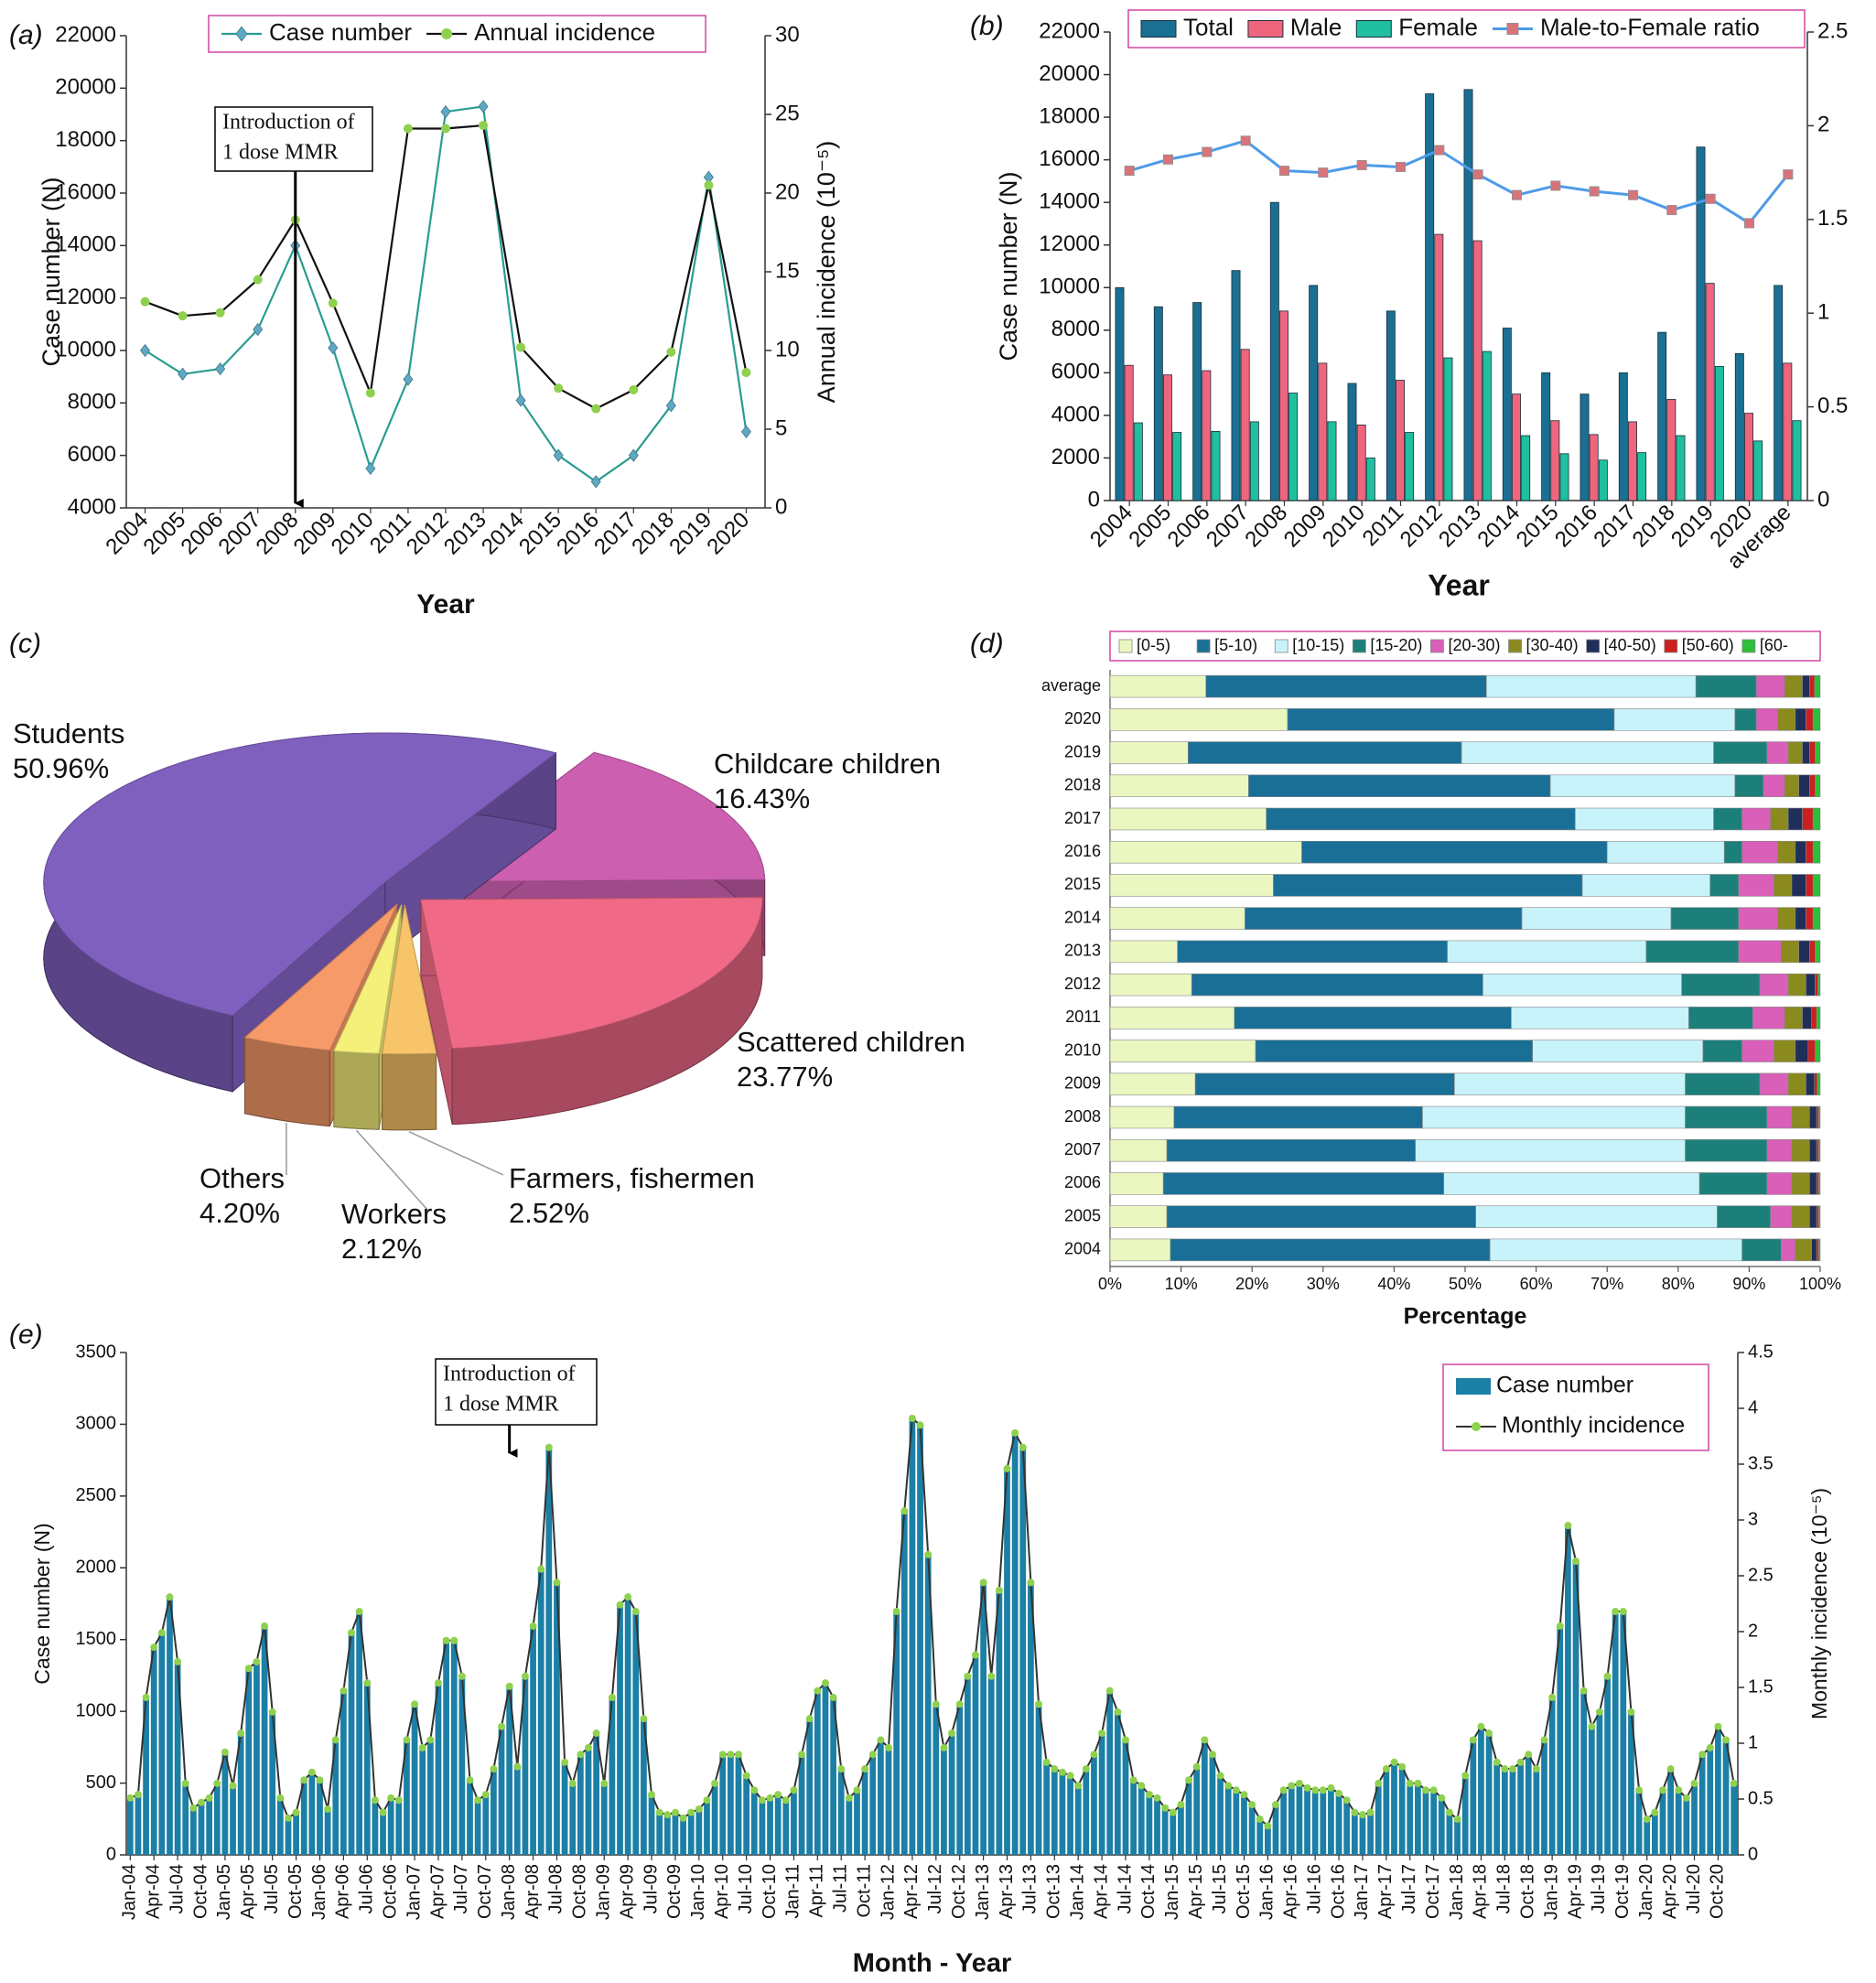 The image size is (1876, 1983). I want to click on legend-label: [40-50), so click(1630, 645).